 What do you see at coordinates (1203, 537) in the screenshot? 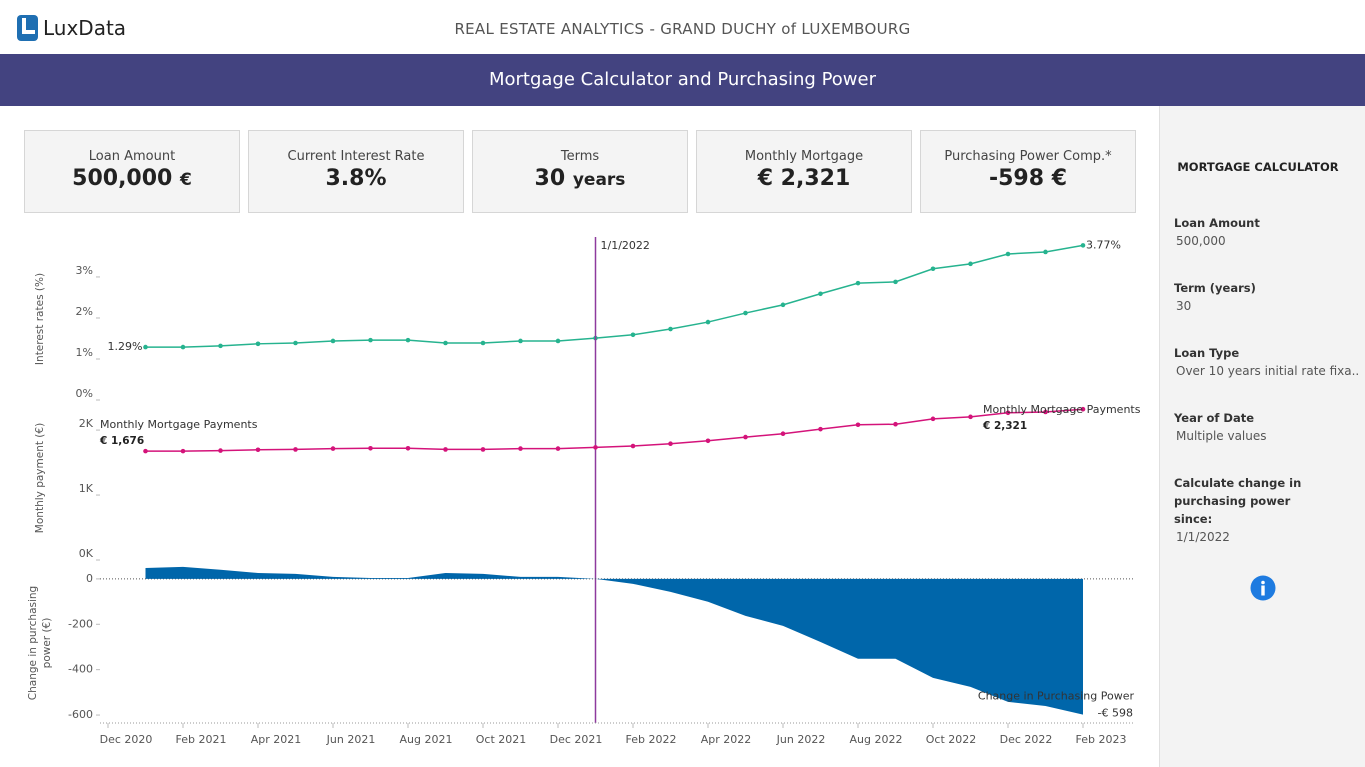
I see `field-value: 1/1/2022` at bounding box center [1203, 537].